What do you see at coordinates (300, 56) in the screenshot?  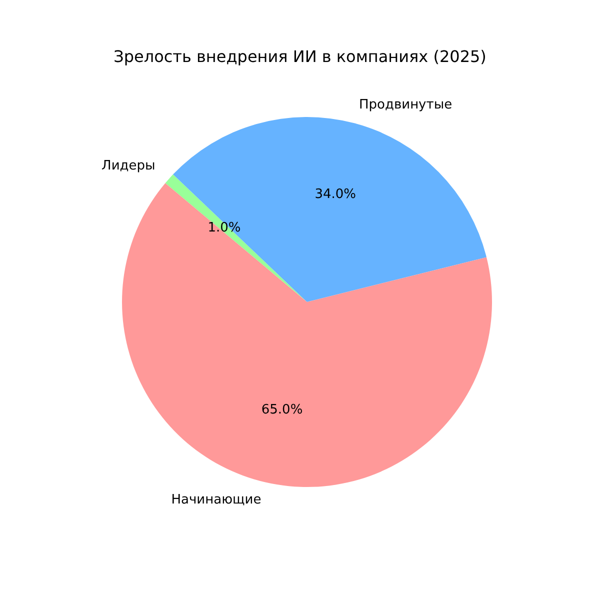 I see `chart-title: Зрелость внедрения ИИ в компаниях (2025)` at bounding box center [300, 56].